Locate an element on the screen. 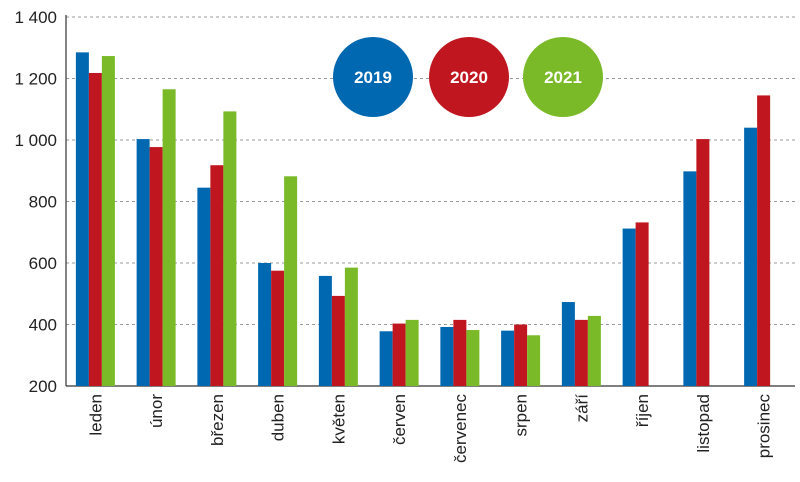 The height and width of the screenshot is (482, 800). bar-2021-květen is located at coordinates (351, 326).